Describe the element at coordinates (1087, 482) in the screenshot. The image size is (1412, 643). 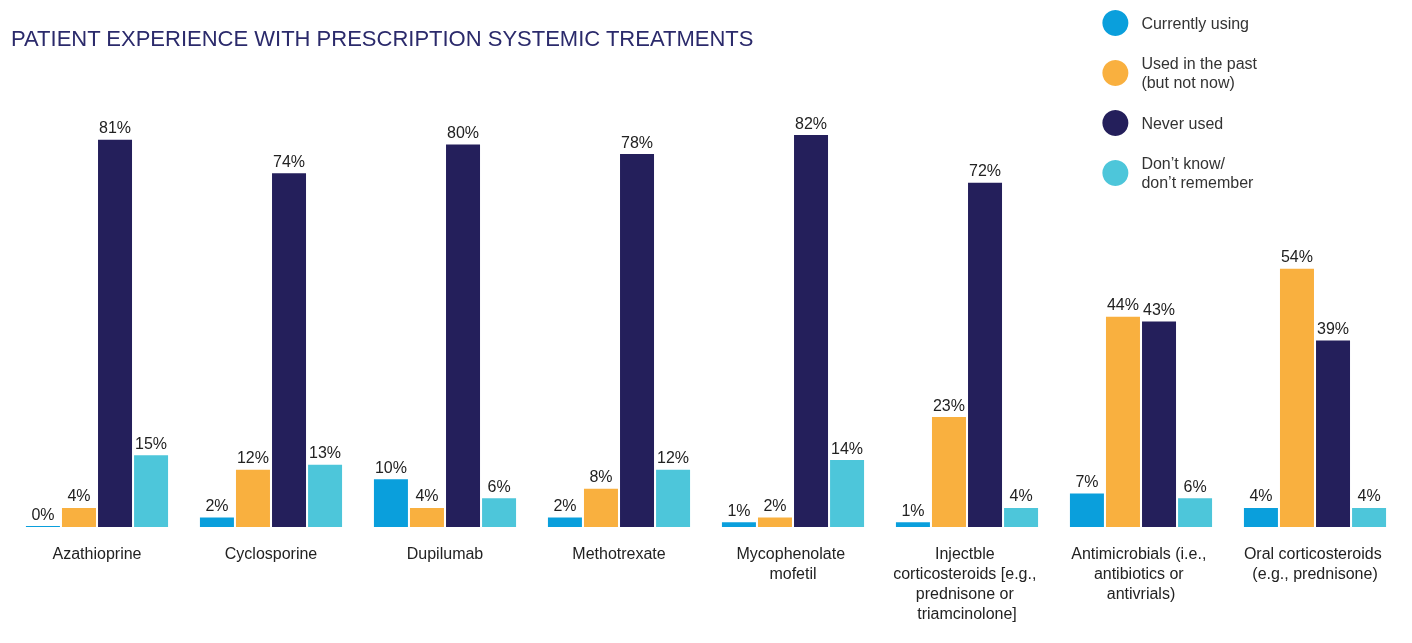
I see `data-label: 7%` at that location.